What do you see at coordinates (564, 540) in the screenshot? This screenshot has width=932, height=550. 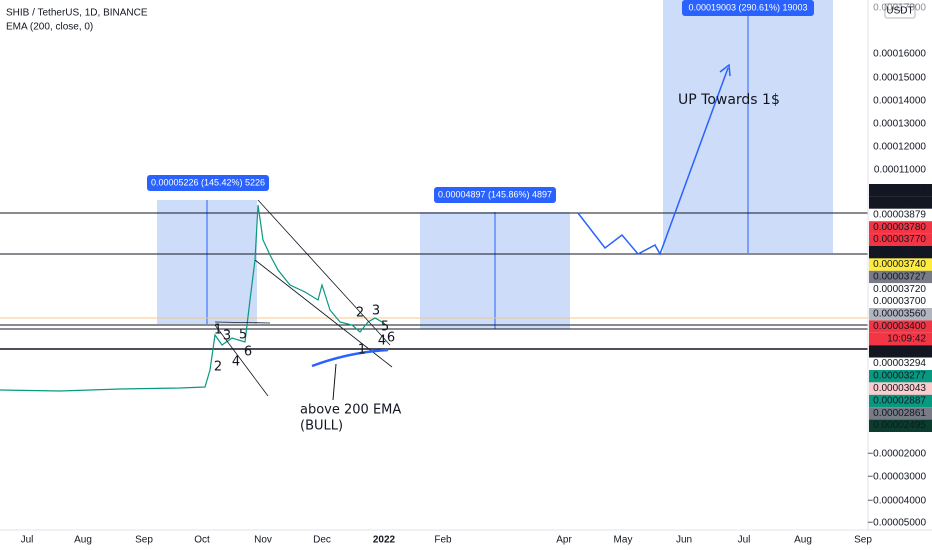 I see `time-label: Apr` at bounding box center [564, 540].